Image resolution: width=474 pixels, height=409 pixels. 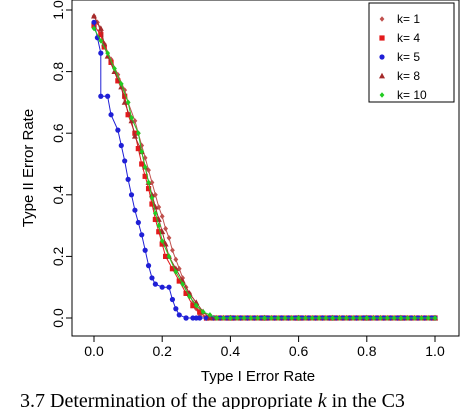 I want to click on y-tick-label: 0.8, so click(x=58, y=72).